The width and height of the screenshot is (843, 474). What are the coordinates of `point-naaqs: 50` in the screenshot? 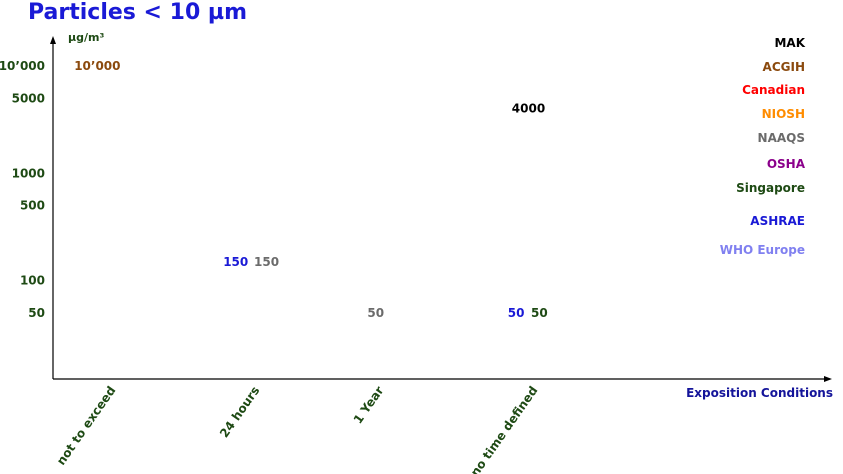 It's located at (375, 313).